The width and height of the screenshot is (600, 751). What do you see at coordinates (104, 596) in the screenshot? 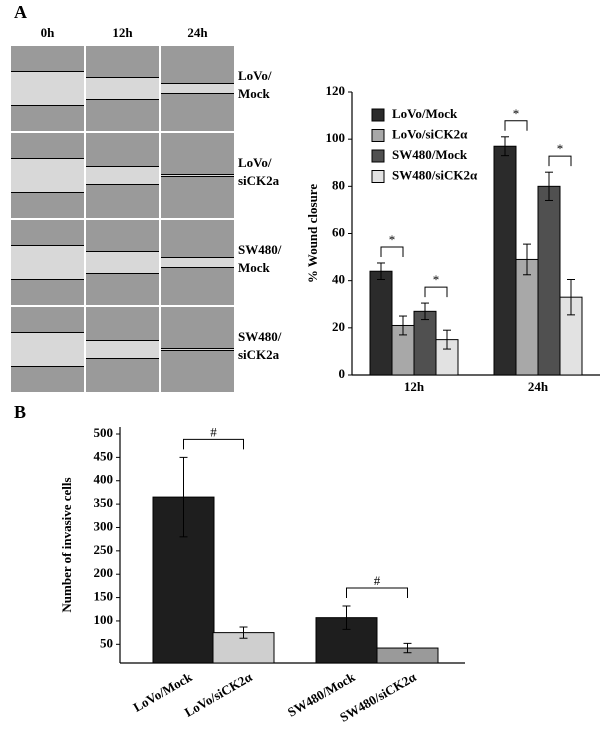
I see `y-tick-label: 150` at bounding box center [104, 596].